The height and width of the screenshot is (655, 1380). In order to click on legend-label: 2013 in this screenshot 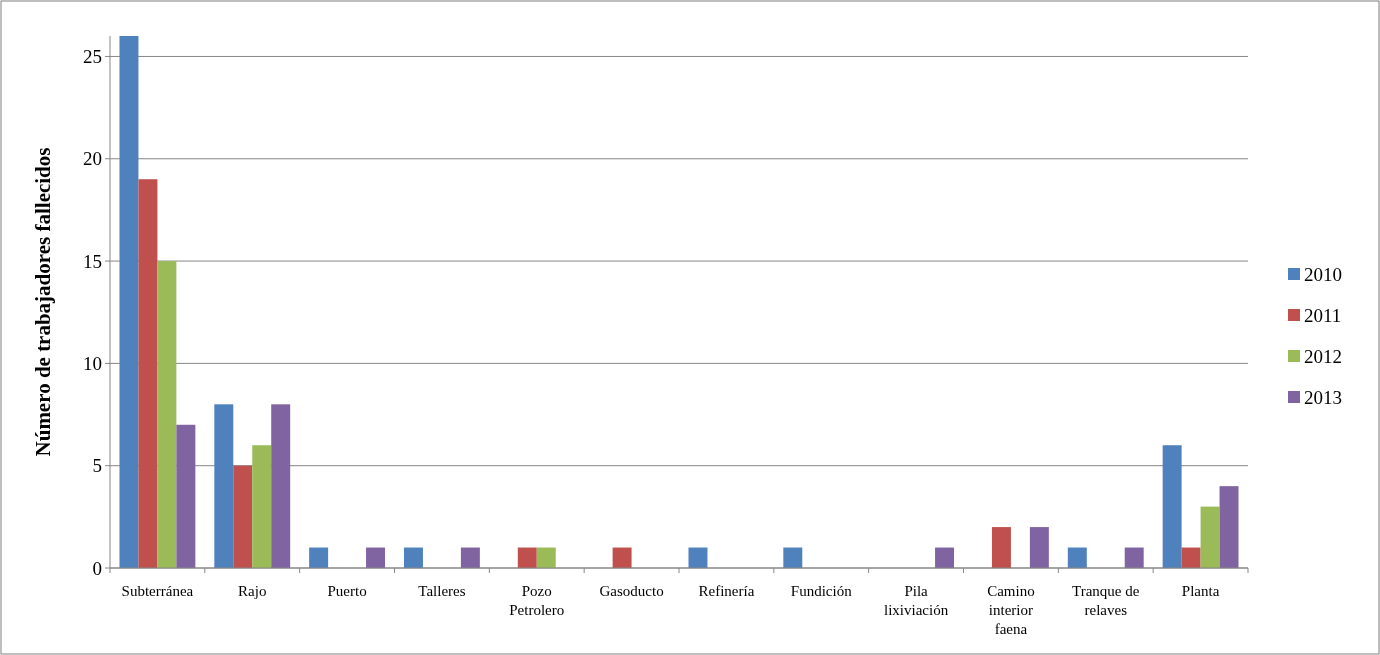, I will do `click(1323, 397)`.